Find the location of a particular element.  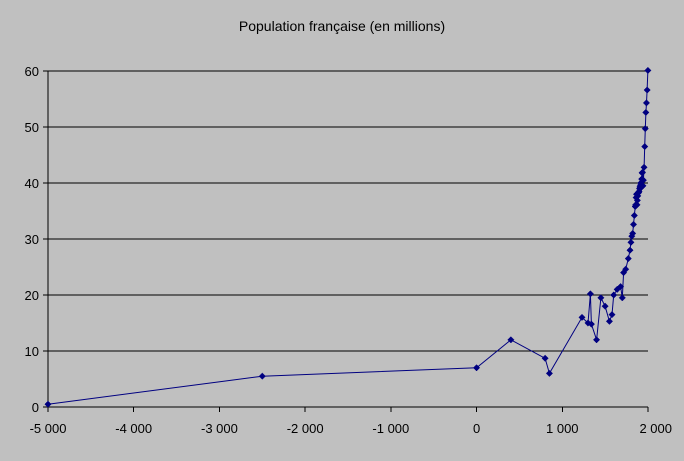

x-tick-label: -1 000 is located at coordinates (390, 428).